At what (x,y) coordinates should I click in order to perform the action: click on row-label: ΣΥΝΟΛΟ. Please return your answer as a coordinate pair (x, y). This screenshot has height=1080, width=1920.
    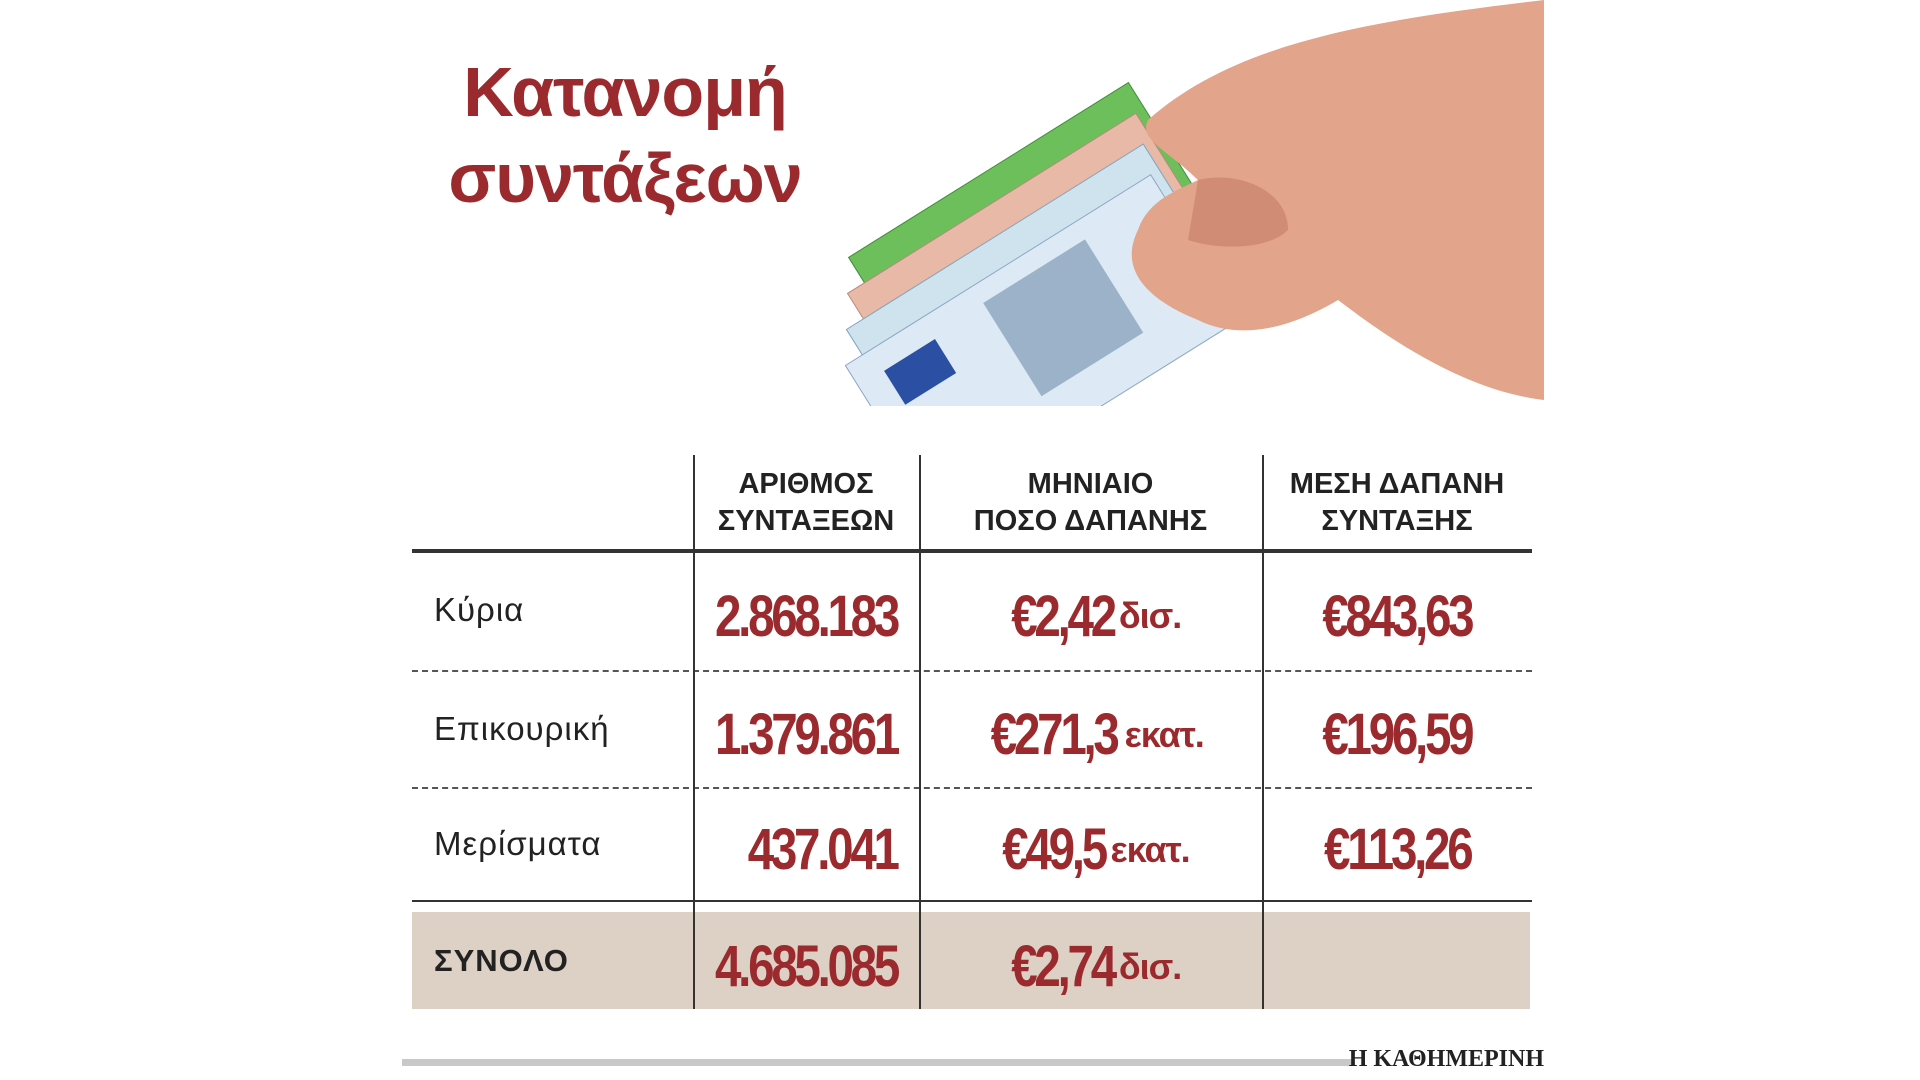
    Looking at the image, I should click on (501, 960).